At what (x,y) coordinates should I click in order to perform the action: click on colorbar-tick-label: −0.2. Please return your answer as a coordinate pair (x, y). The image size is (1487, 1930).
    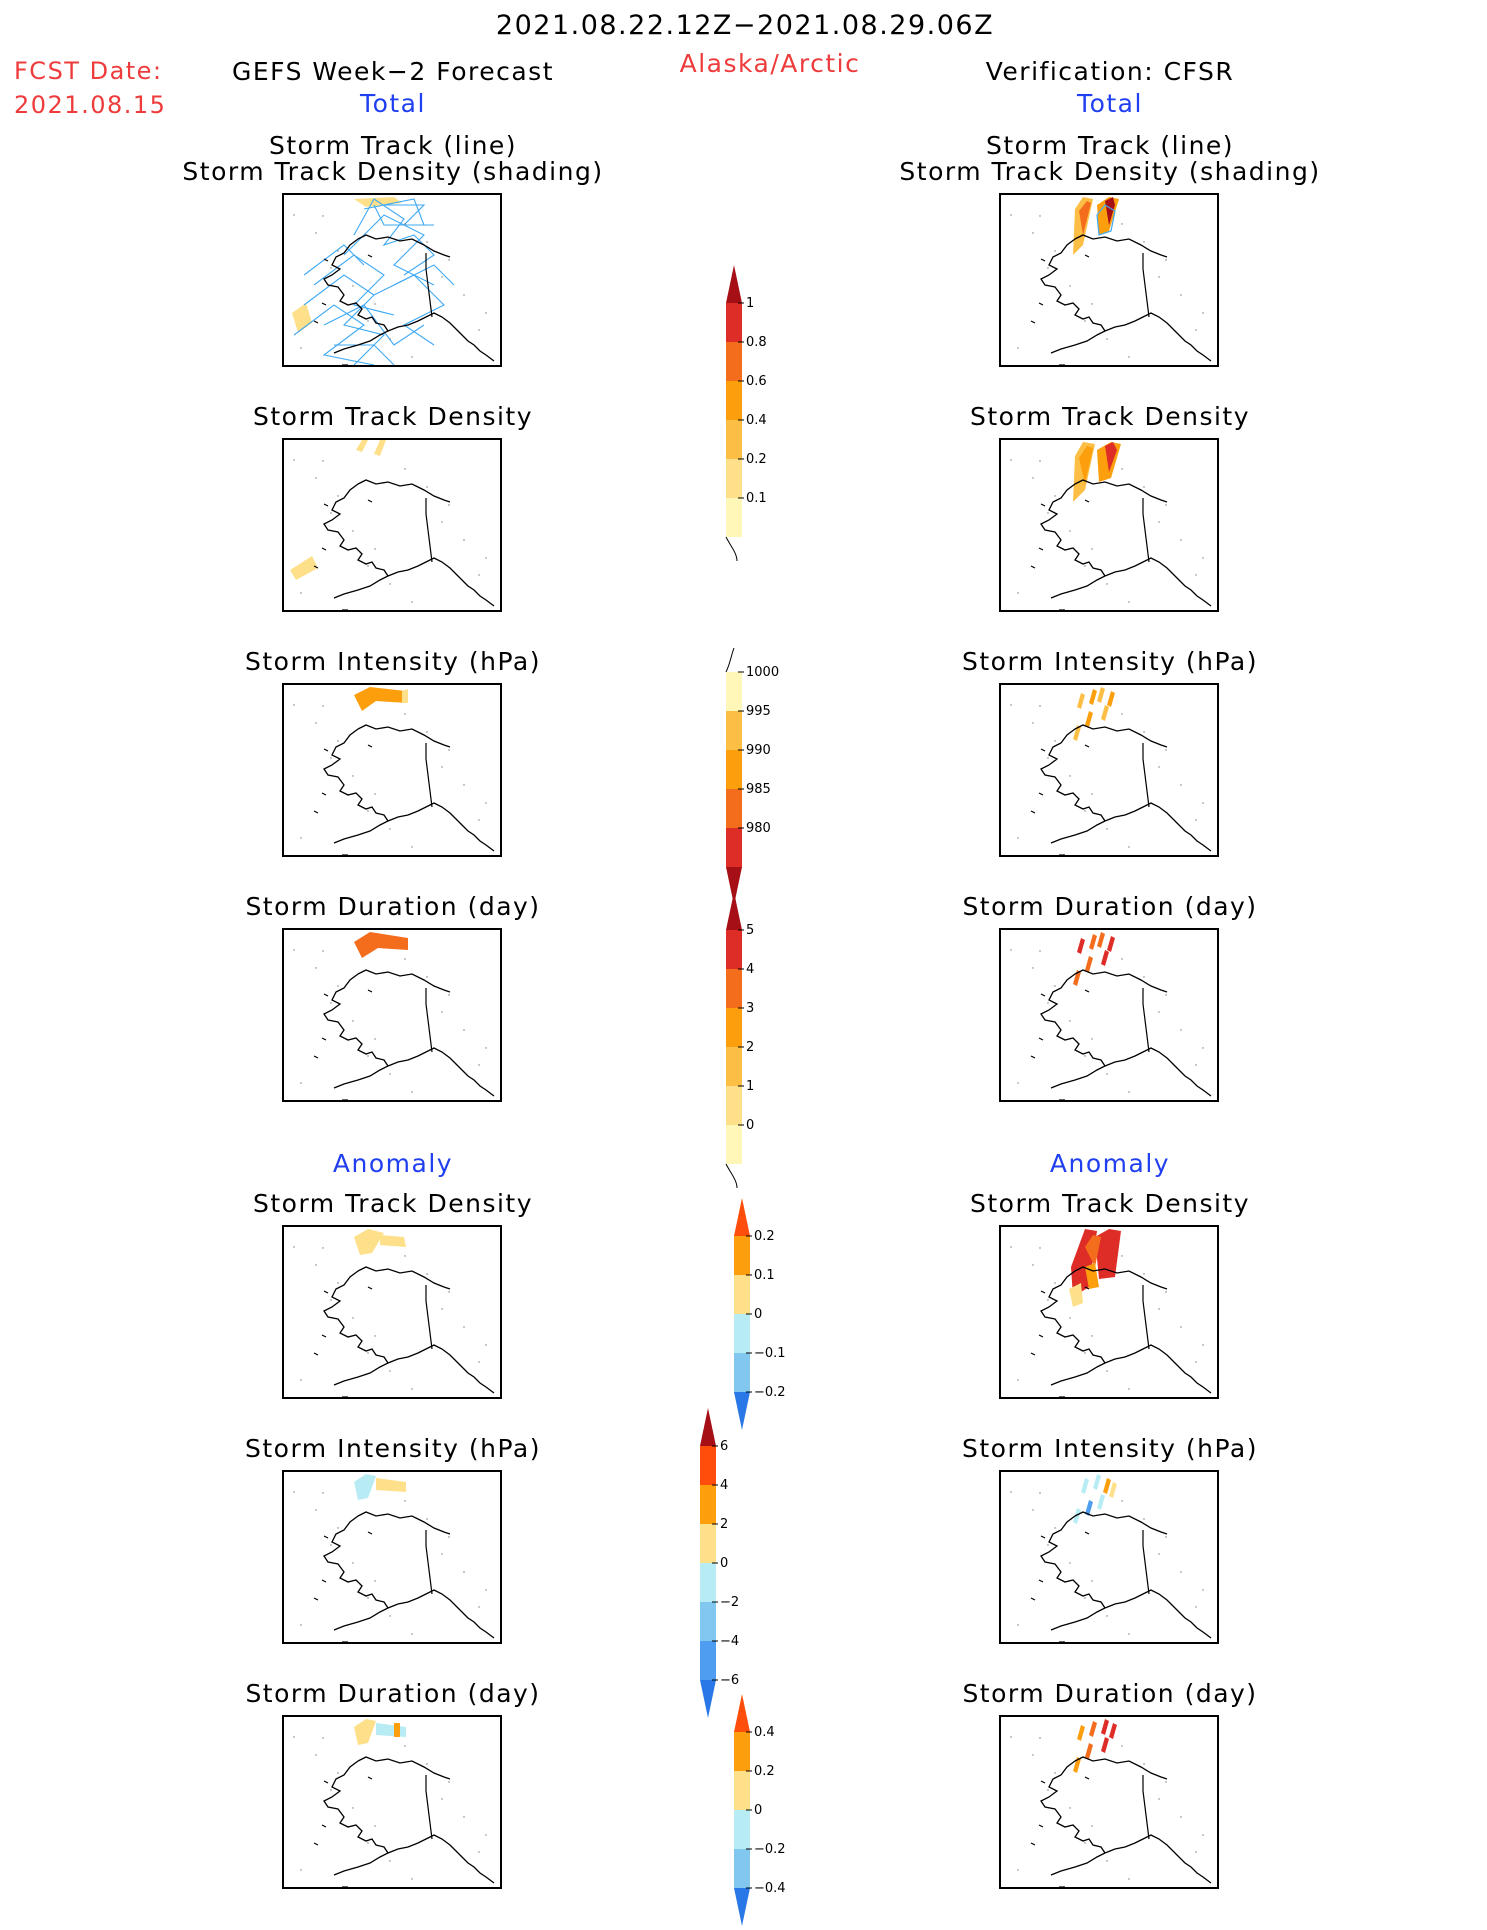
    Looking at the image, I should click on (770, 1392).